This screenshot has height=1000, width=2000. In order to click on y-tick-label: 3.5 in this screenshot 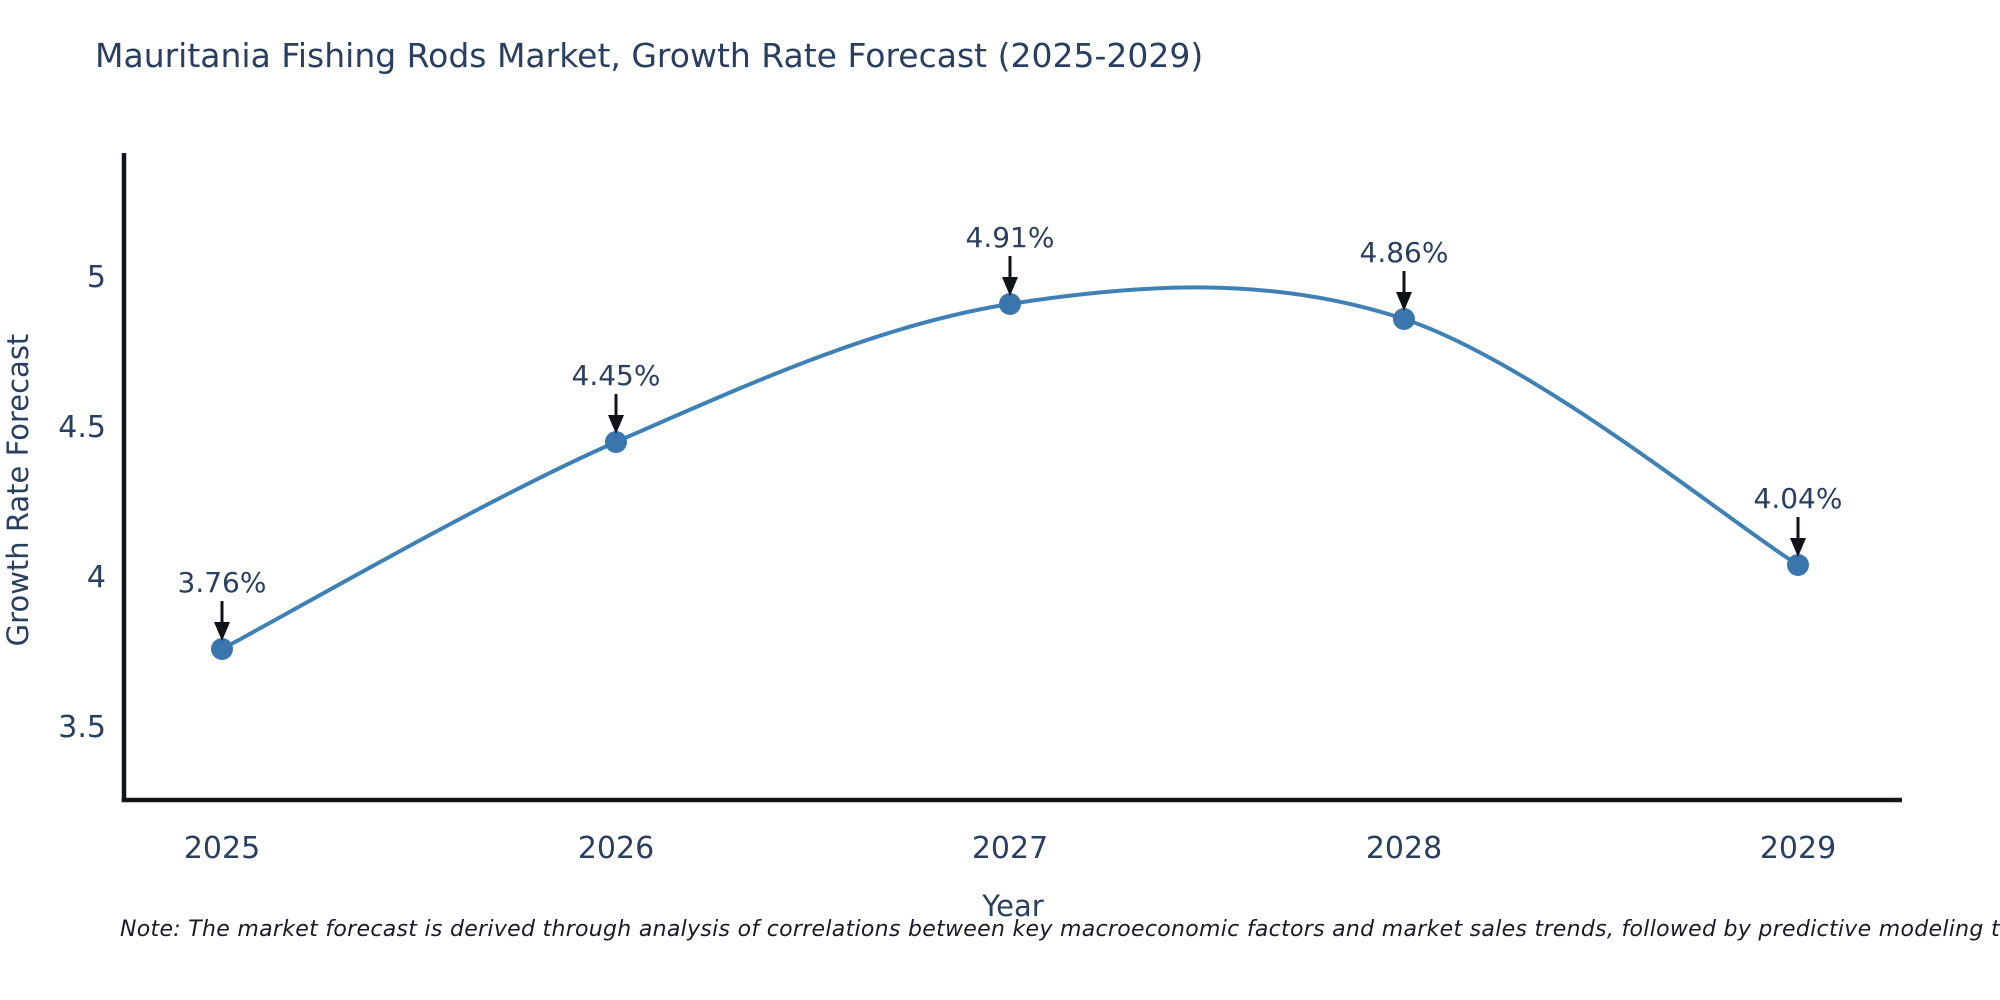, I will do `click(82, 727)`.